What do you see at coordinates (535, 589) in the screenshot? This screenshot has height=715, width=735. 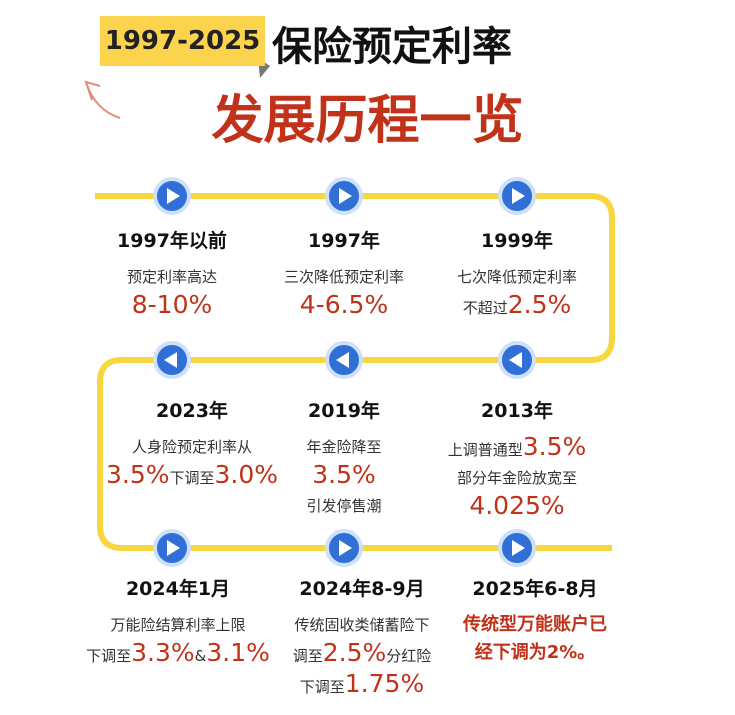 I see `entry-year: 2025年6-8月` at bounding box center [535, 589].